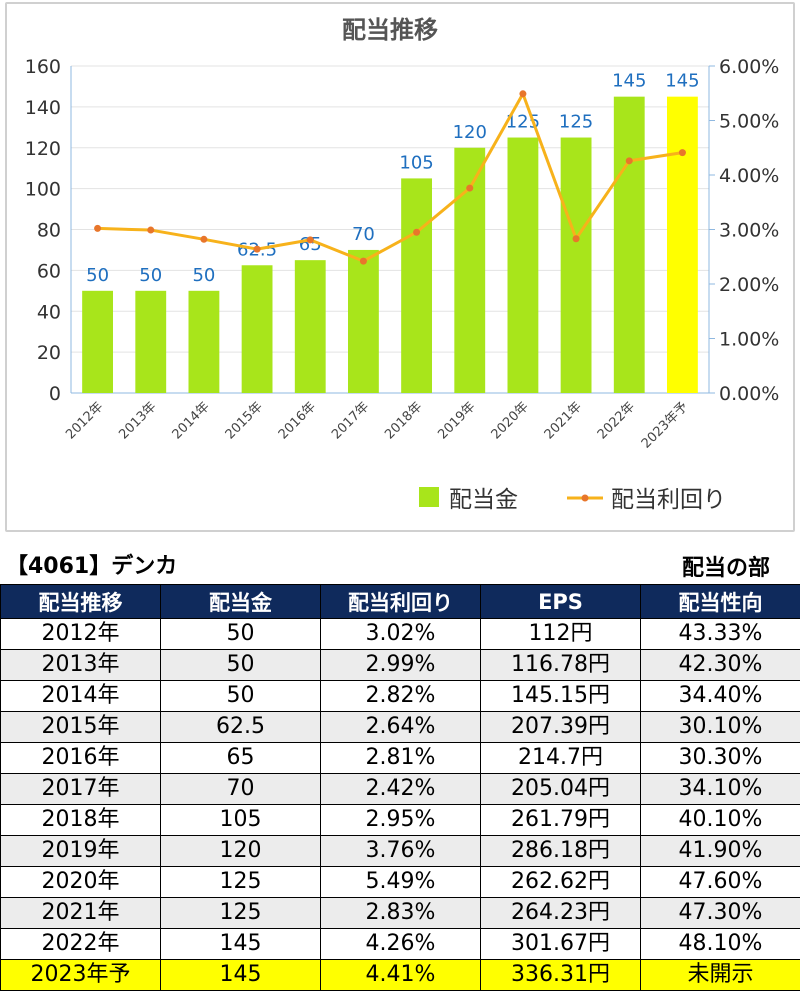  Describe the element at coordinates (240, 820) in the screenshot. I see `table-cell: 105` at that location.